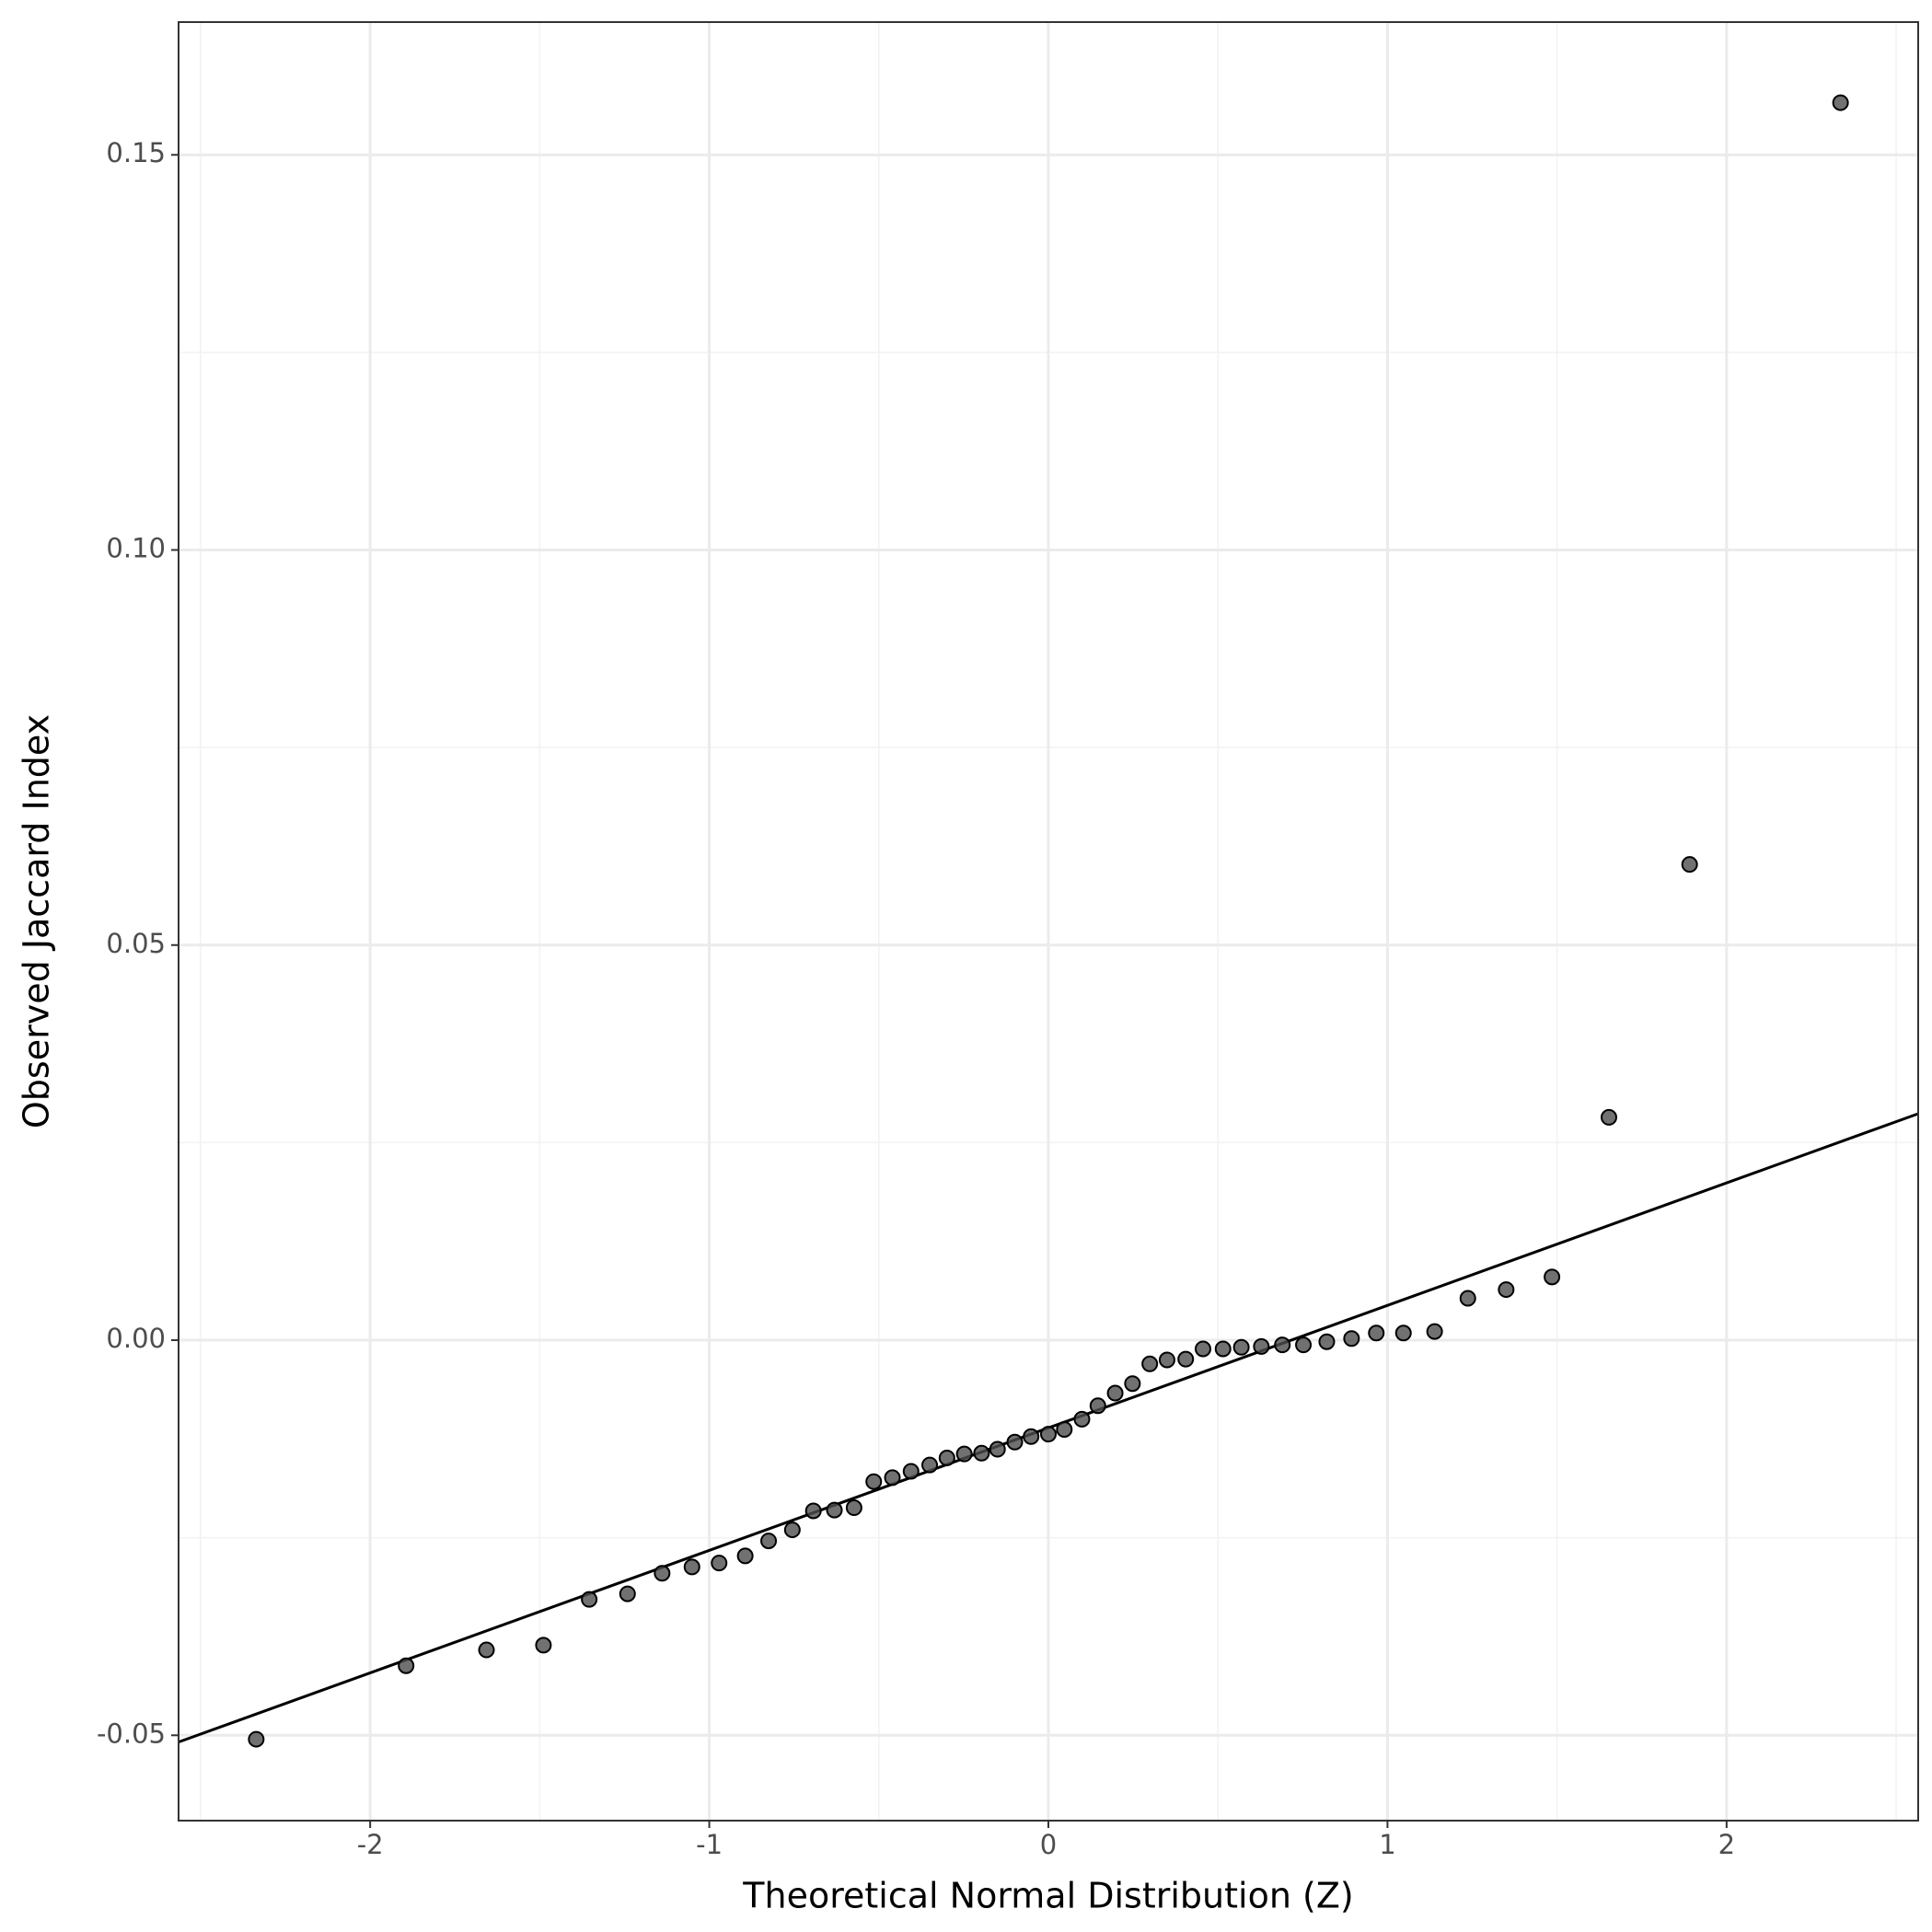  I want to click on y-tick-label: -0.05, so click(132, 1733).